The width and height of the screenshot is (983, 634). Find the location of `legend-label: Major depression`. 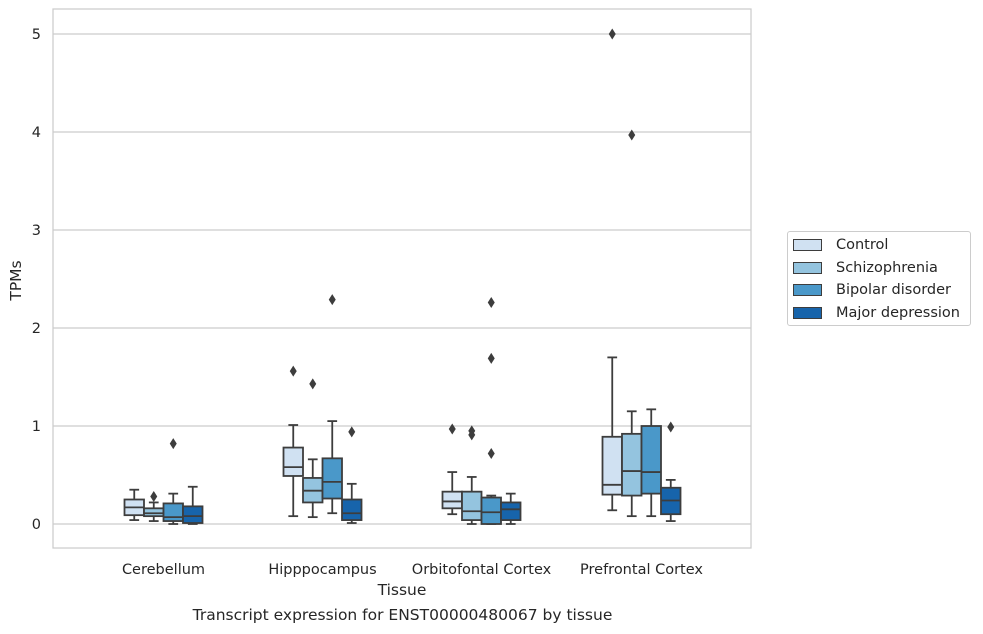

legend-label: Major depression is located at coordinates (898, 312).